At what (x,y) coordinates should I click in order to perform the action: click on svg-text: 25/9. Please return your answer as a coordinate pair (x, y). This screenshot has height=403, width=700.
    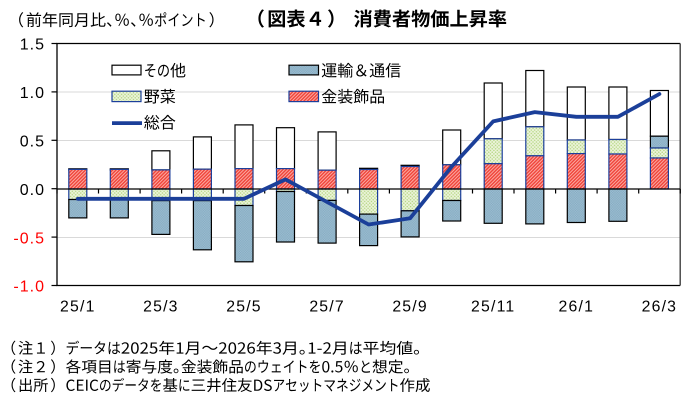
    Looking at the image, I should click on (410, 307).